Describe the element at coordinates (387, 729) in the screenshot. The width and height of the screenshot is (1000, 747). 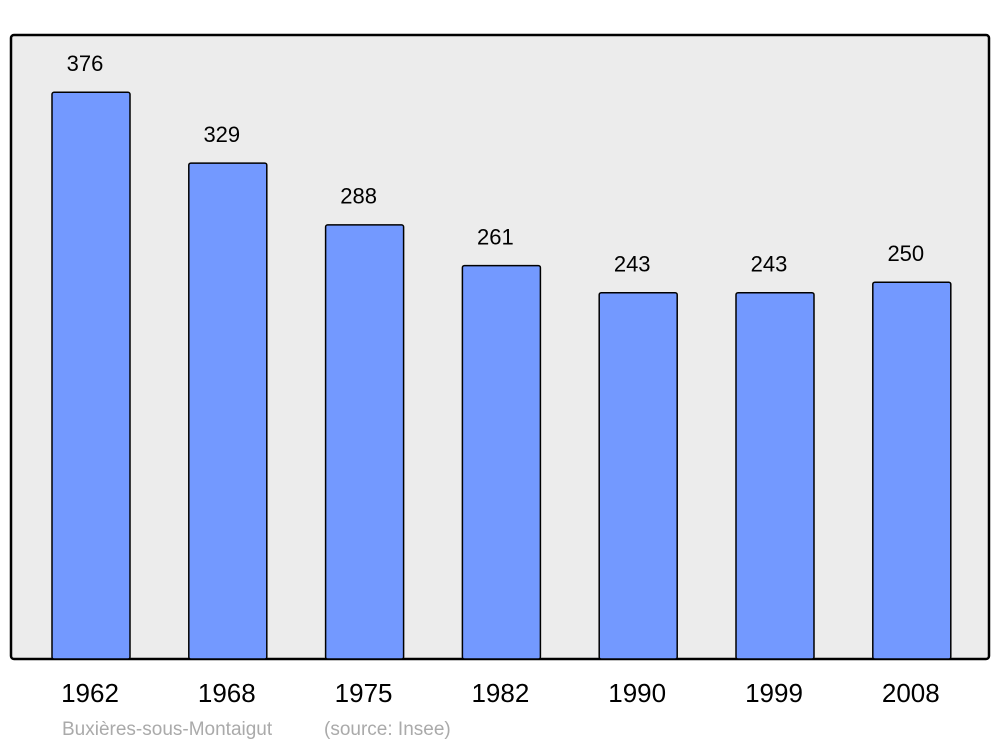
I see `source: (source: Insee)` at that location.